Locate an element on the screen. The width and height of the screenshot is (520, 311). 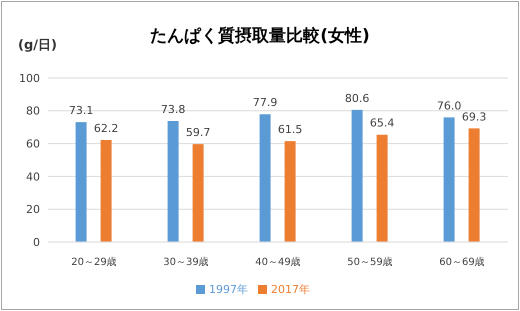
data-label: 77.9 is located at coordinates (265, 103).